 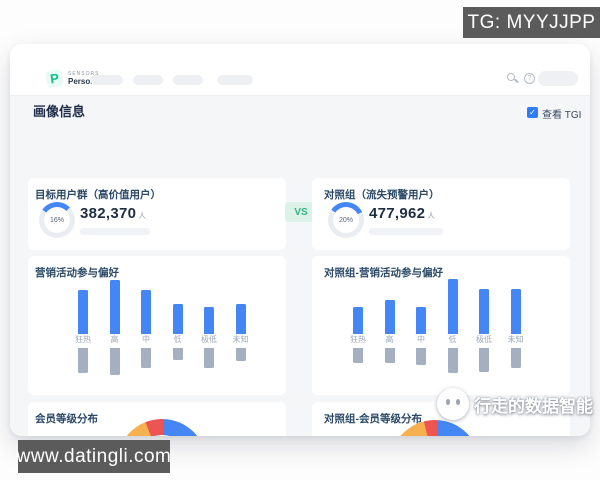 I want to click on control-bar-chart-card: 对照组-营销活动参与偏好 狂热 高 中 低 极低 未知, so click(x=441, y=325).